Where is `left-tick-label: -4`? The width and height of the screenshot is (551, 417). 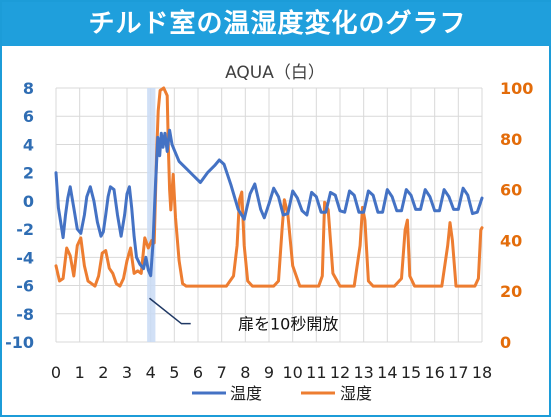
left-tick-label: -4 is located at coordinates (25, 257).